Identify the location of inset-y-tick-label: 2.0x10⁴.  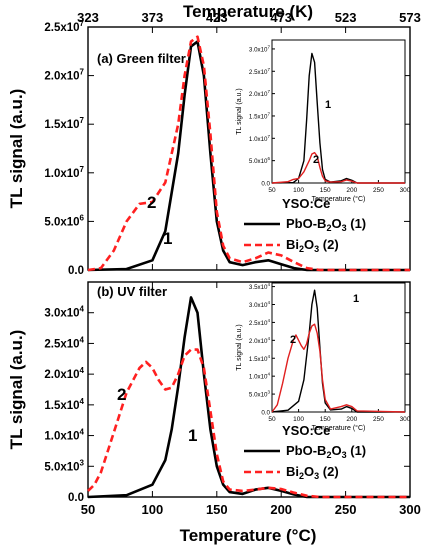
(260, 340).